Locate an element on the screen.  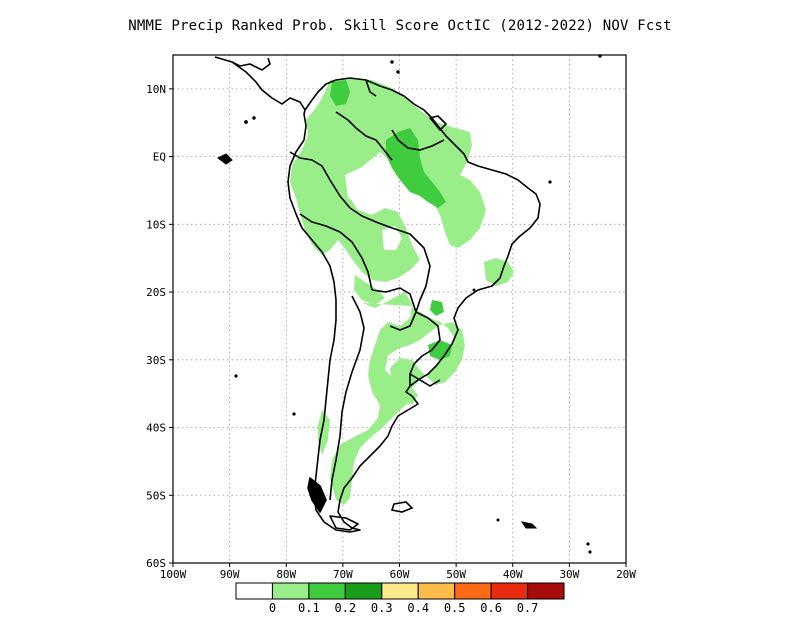
lat-label: 30S is located at coordinates (156, 360).